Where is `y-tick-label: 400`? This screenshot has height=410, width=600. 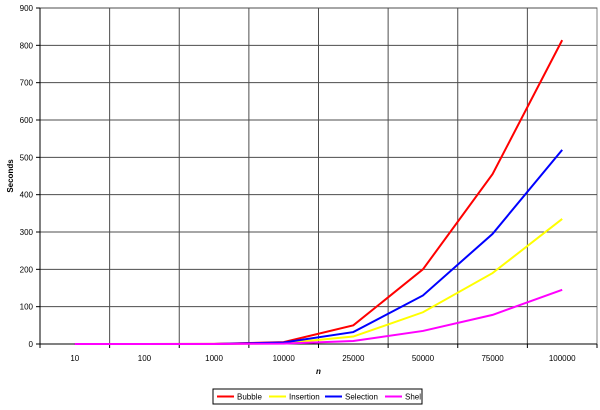
y-tick-label: 400 is located at coordinates (27, 195).